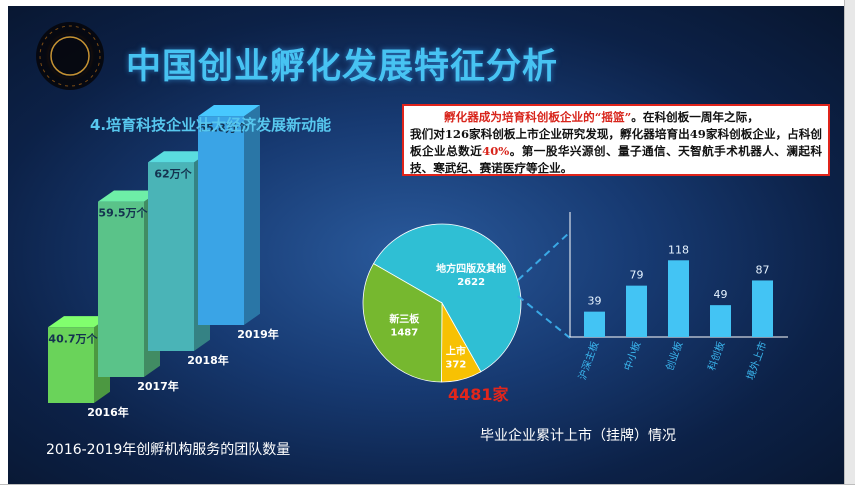 This screenshot has width=855, height=494. Describe the element at coordinates (456, 351) in the screenshot. I see `pie-slice-label-1: 上市` at that location.